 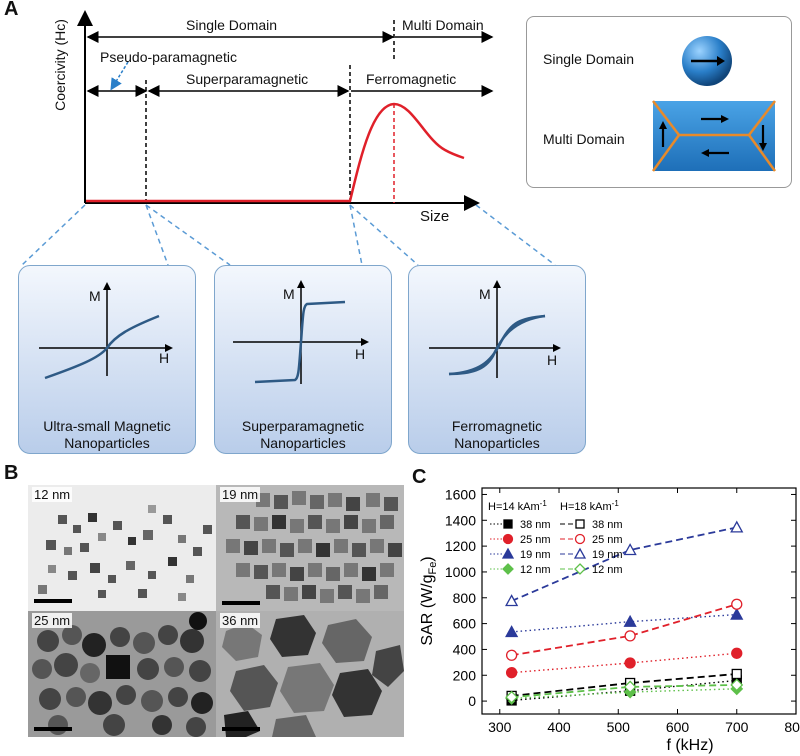 I want to click on y-tick-label: 800, so click(x=465, y=598).